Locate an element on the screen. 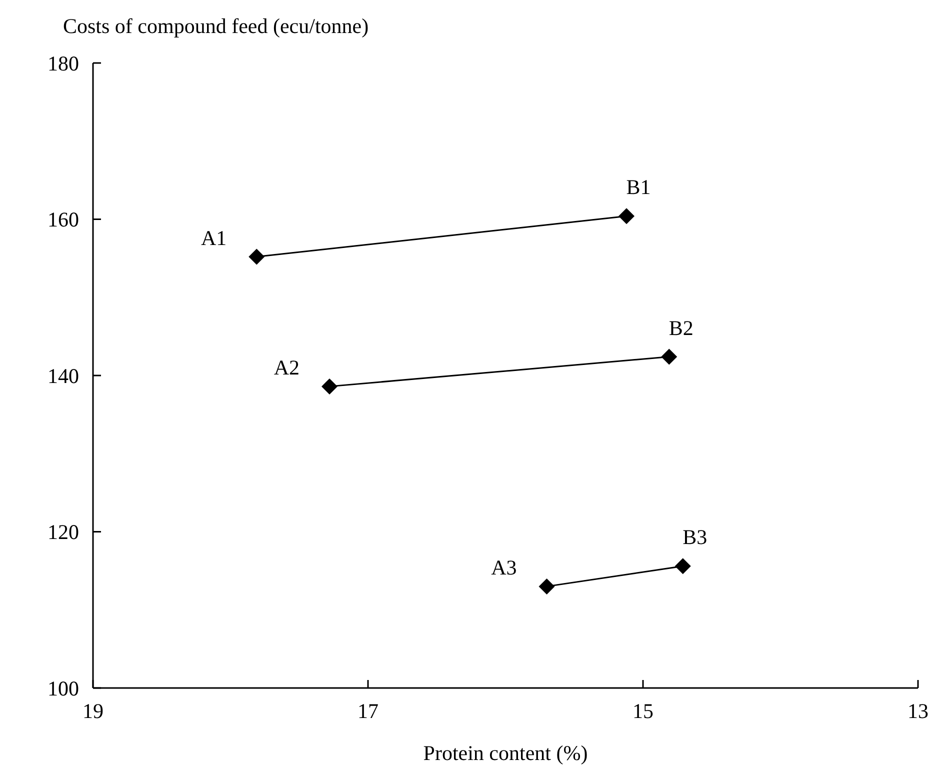 The image size is (949, 778). annotation: A2 is located at coordinates (287, 367).